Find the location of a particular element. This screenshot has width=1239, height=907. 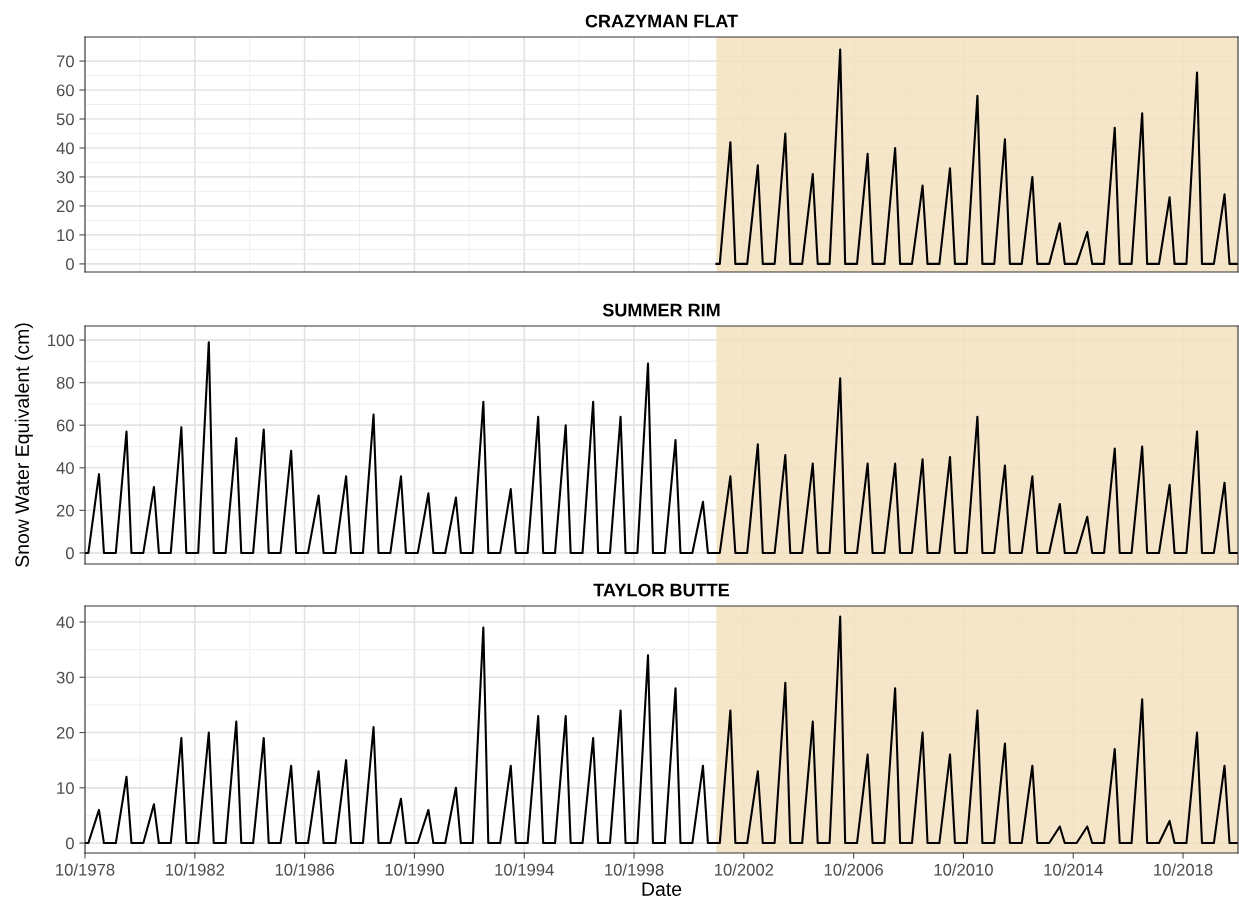

x-tick-label: 10/1998 is located at coordinates (634, 869).